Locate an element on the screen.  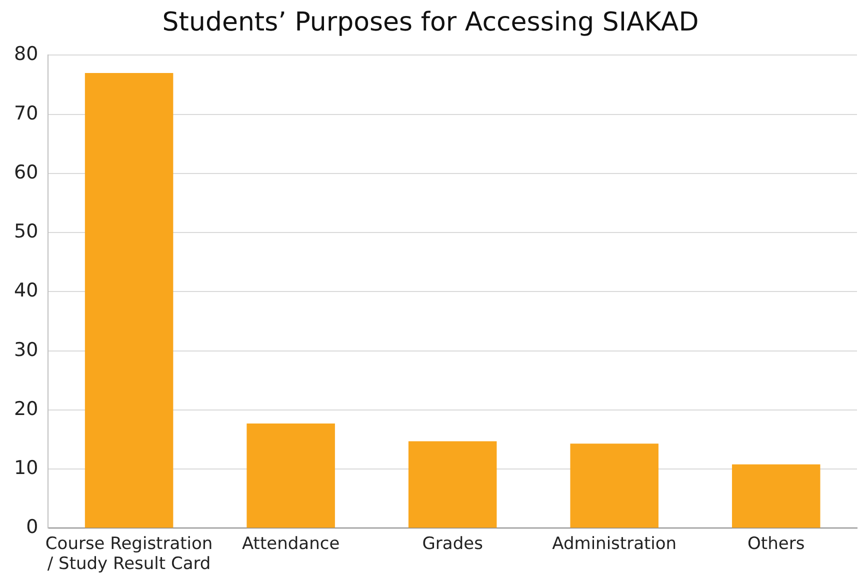
y-tick-label: 60 is located at coordinates (26, 172).